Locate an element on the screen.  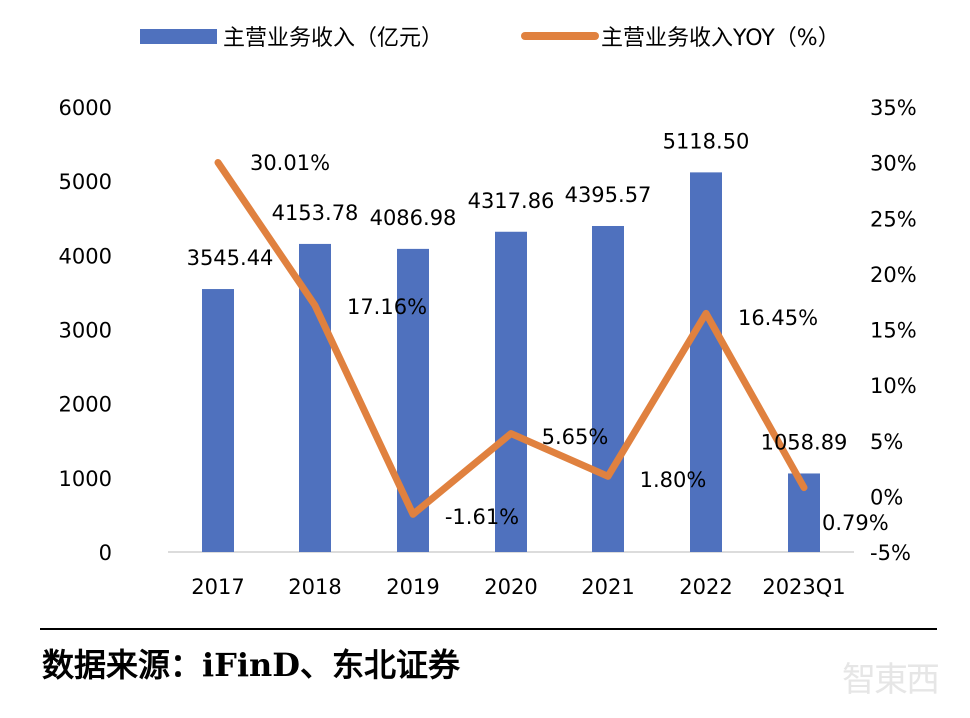
right-axis-tick: 30% is located at coordinates (893, 164).